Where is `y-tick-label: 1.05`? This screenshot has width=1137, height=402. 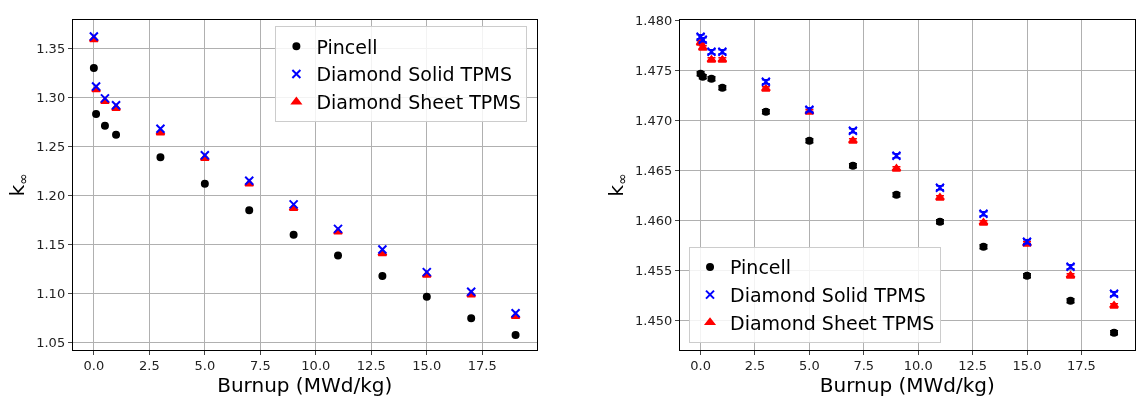
y-tick-label: 1.05 is located at coordinates (51, 343).